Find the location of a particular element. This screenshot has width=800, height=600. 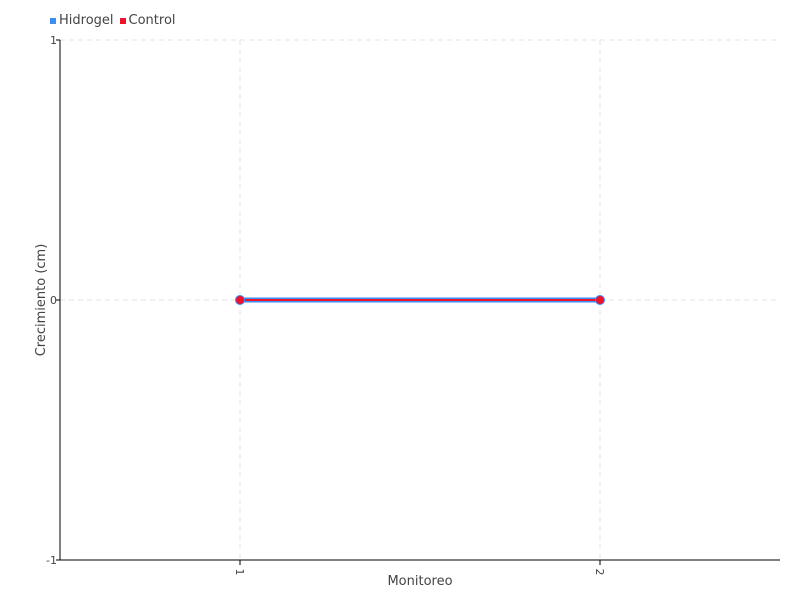

legend: Hidrogel Control is located at coordinates (113, 20).